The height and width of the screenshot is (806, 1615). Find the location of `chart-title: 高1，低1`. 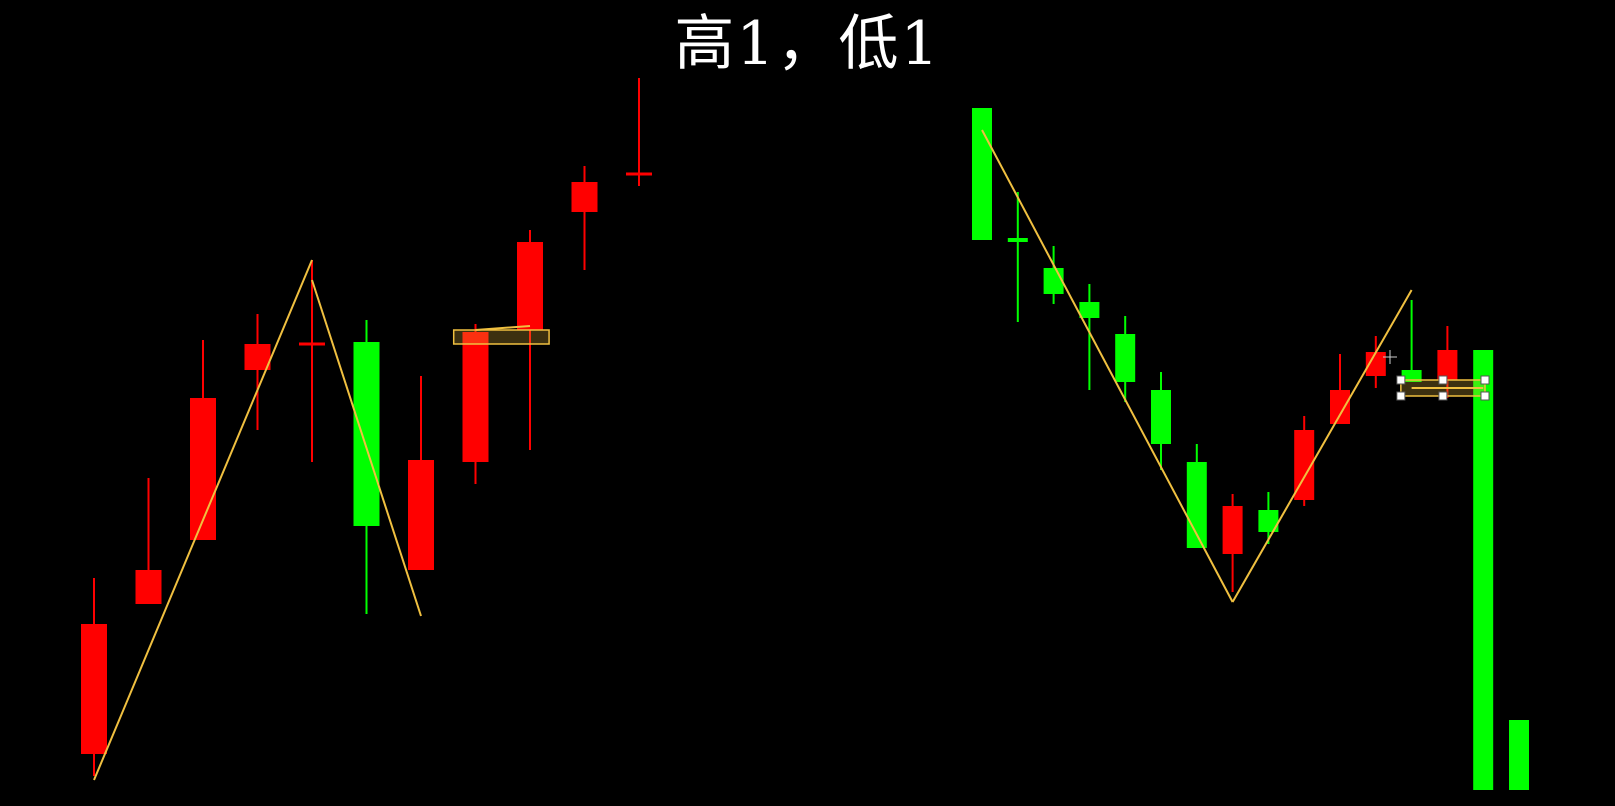

chart-title: 高1，低1 is located at coordinates (807, 44).